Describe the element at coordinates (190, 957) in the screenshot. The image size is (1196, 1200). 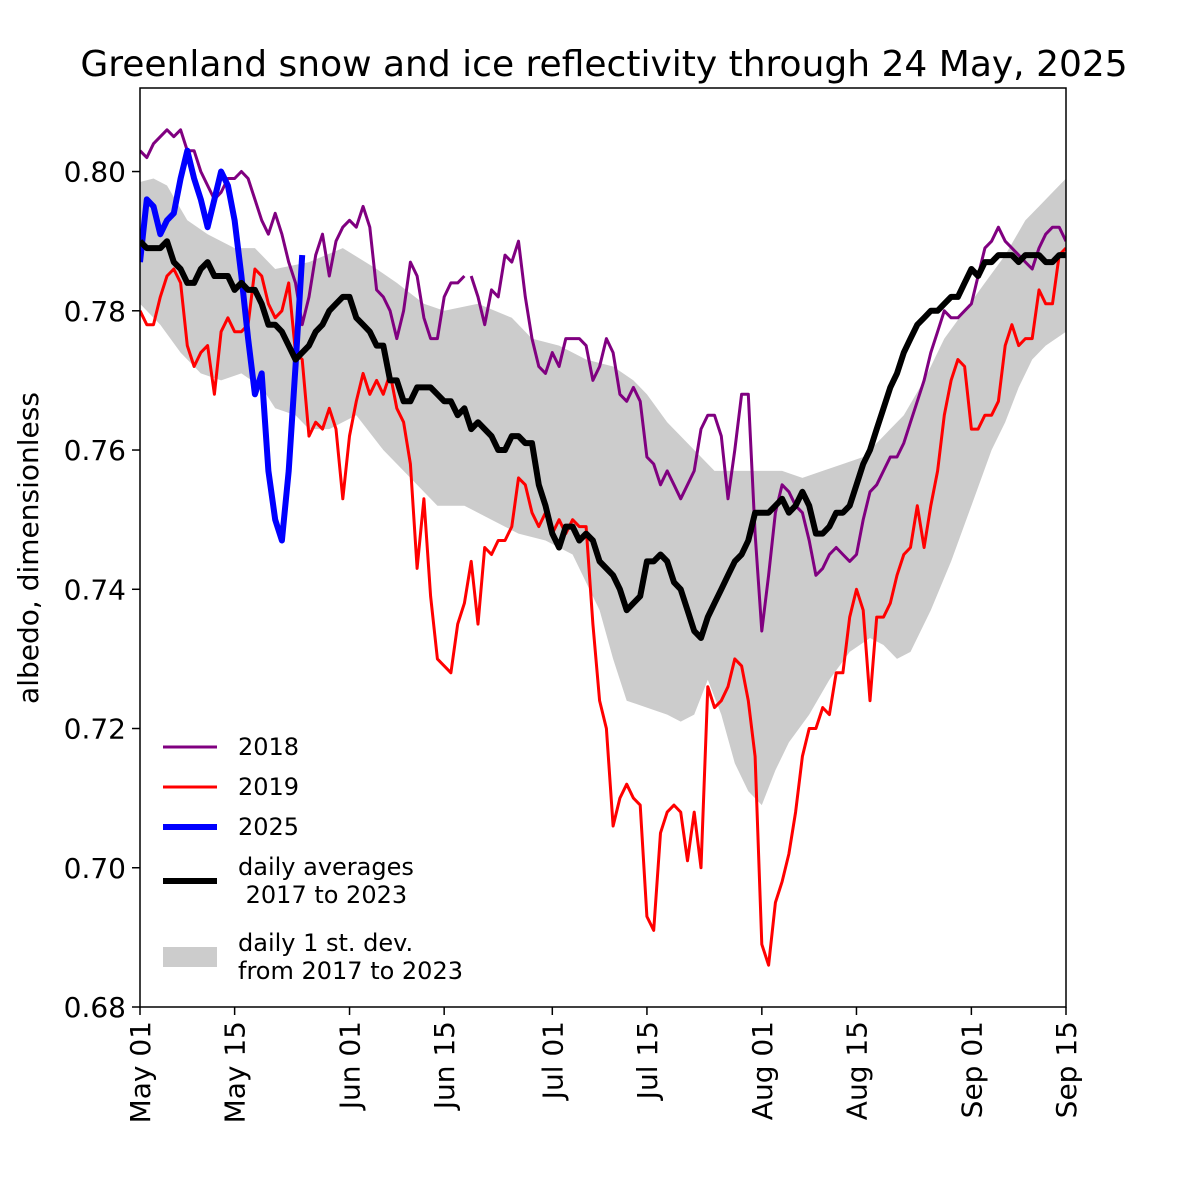
I see `legend-swatch-daily-1-st-dev-` at that location.